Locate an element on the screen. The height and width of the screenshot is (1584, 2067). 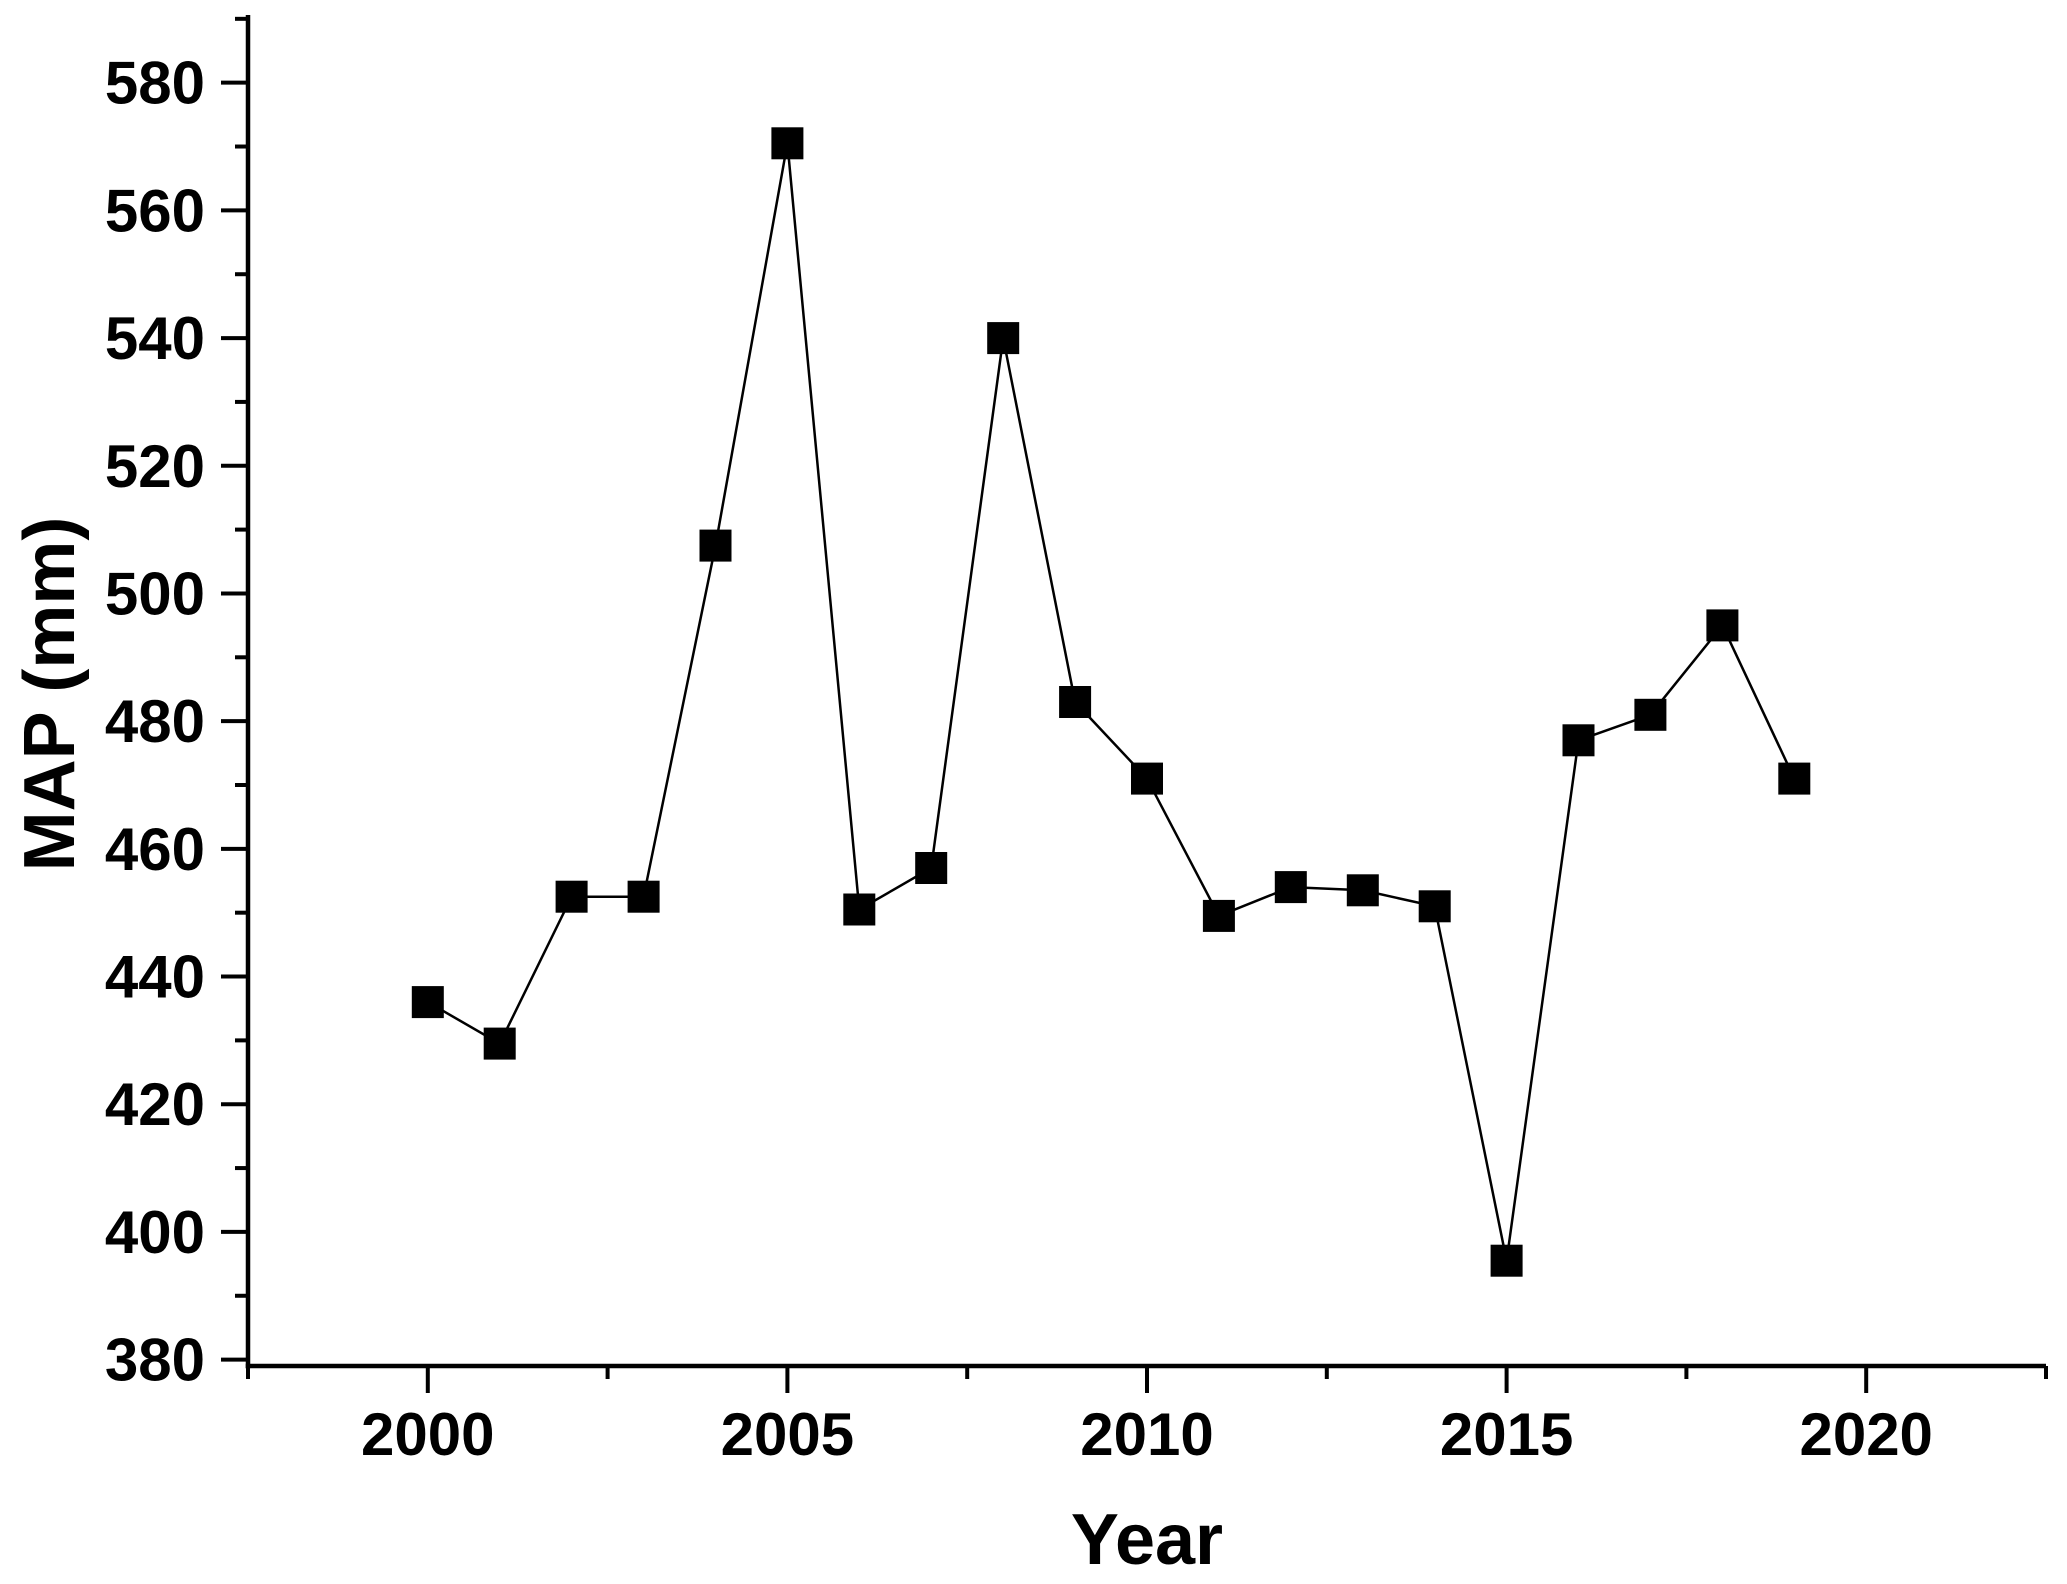
x-tick-label: 2015 is located at coordinates (1506, 1434).